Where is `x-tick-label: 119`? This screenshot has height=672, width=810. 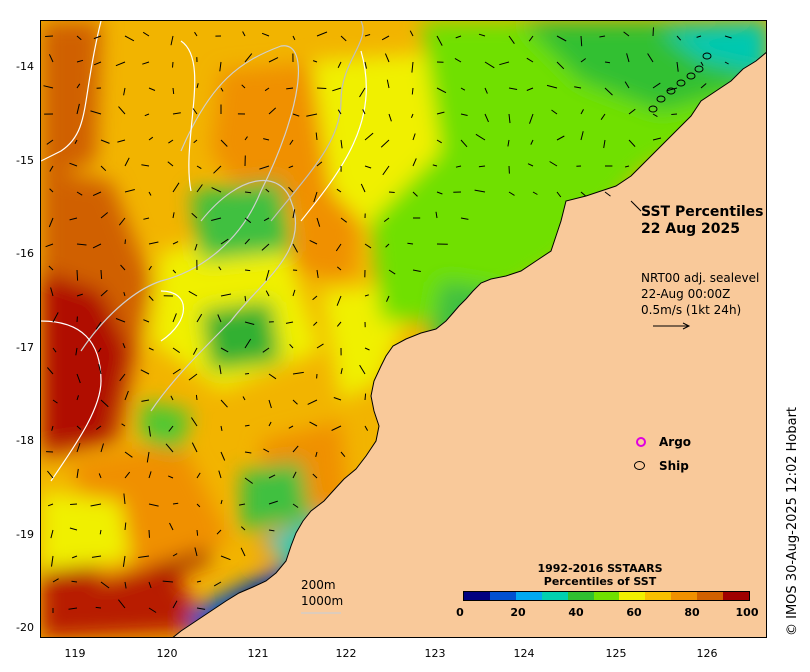
x-tick-label: 119 is located at coordinates (75, 653).